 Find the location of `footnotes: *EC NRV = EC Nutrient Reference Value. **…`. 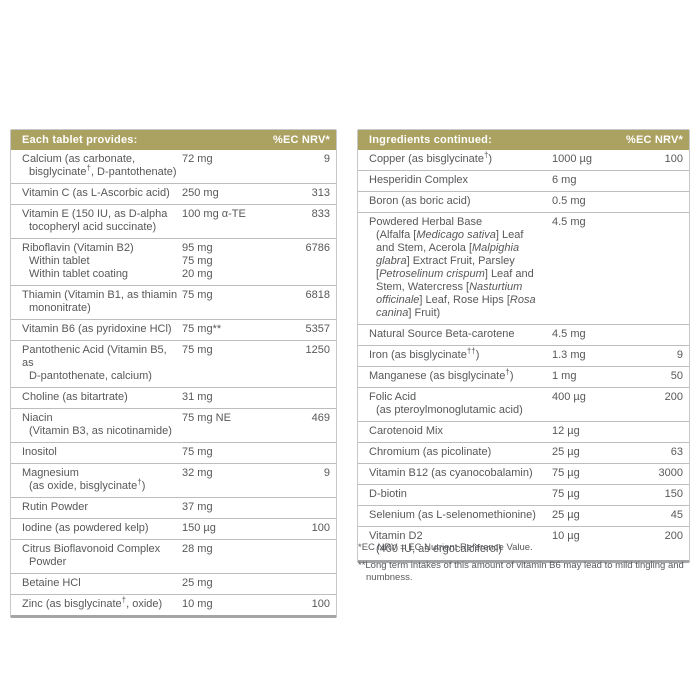

footnotes: *EC NRV = EC Nutrient Reference Value. **… is located at coordinates (526, 566).